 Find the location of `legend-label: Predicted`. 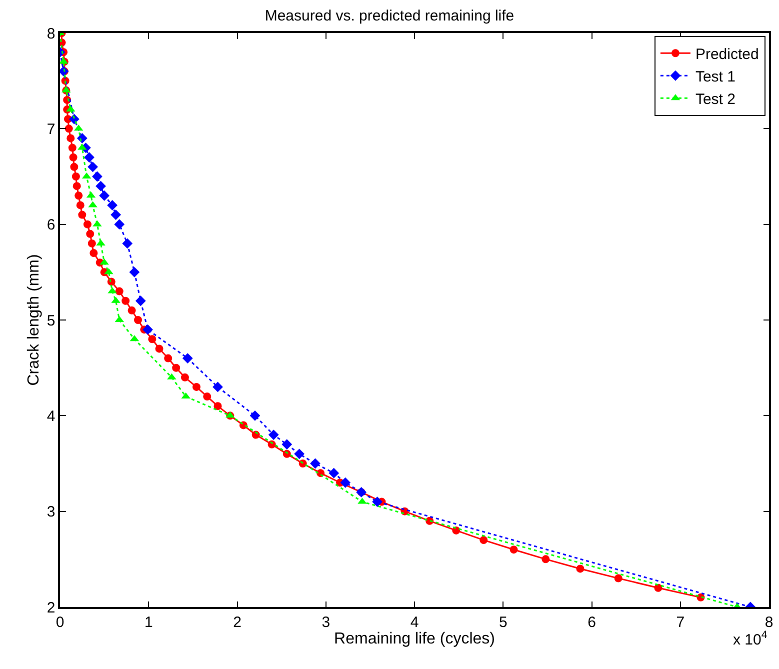

legend-label: Predicted is located at coordinates (727, 54).